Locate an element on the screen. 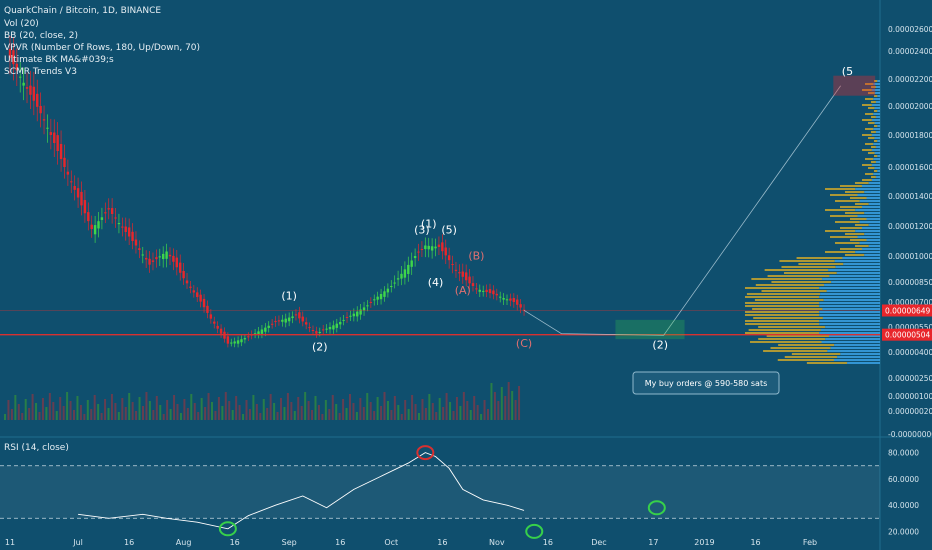  time-tick-label: 16 is located at coordinates (755, 542).